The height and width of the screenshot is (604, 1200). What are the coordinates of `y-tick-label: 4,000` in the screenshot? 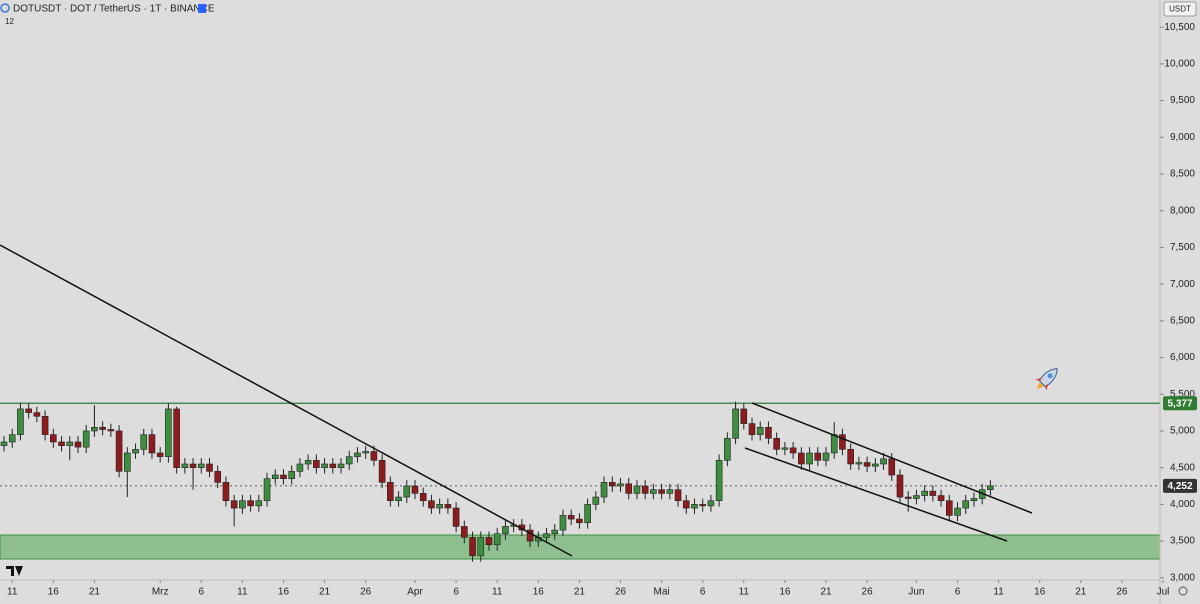 It's located at (1182, 504).